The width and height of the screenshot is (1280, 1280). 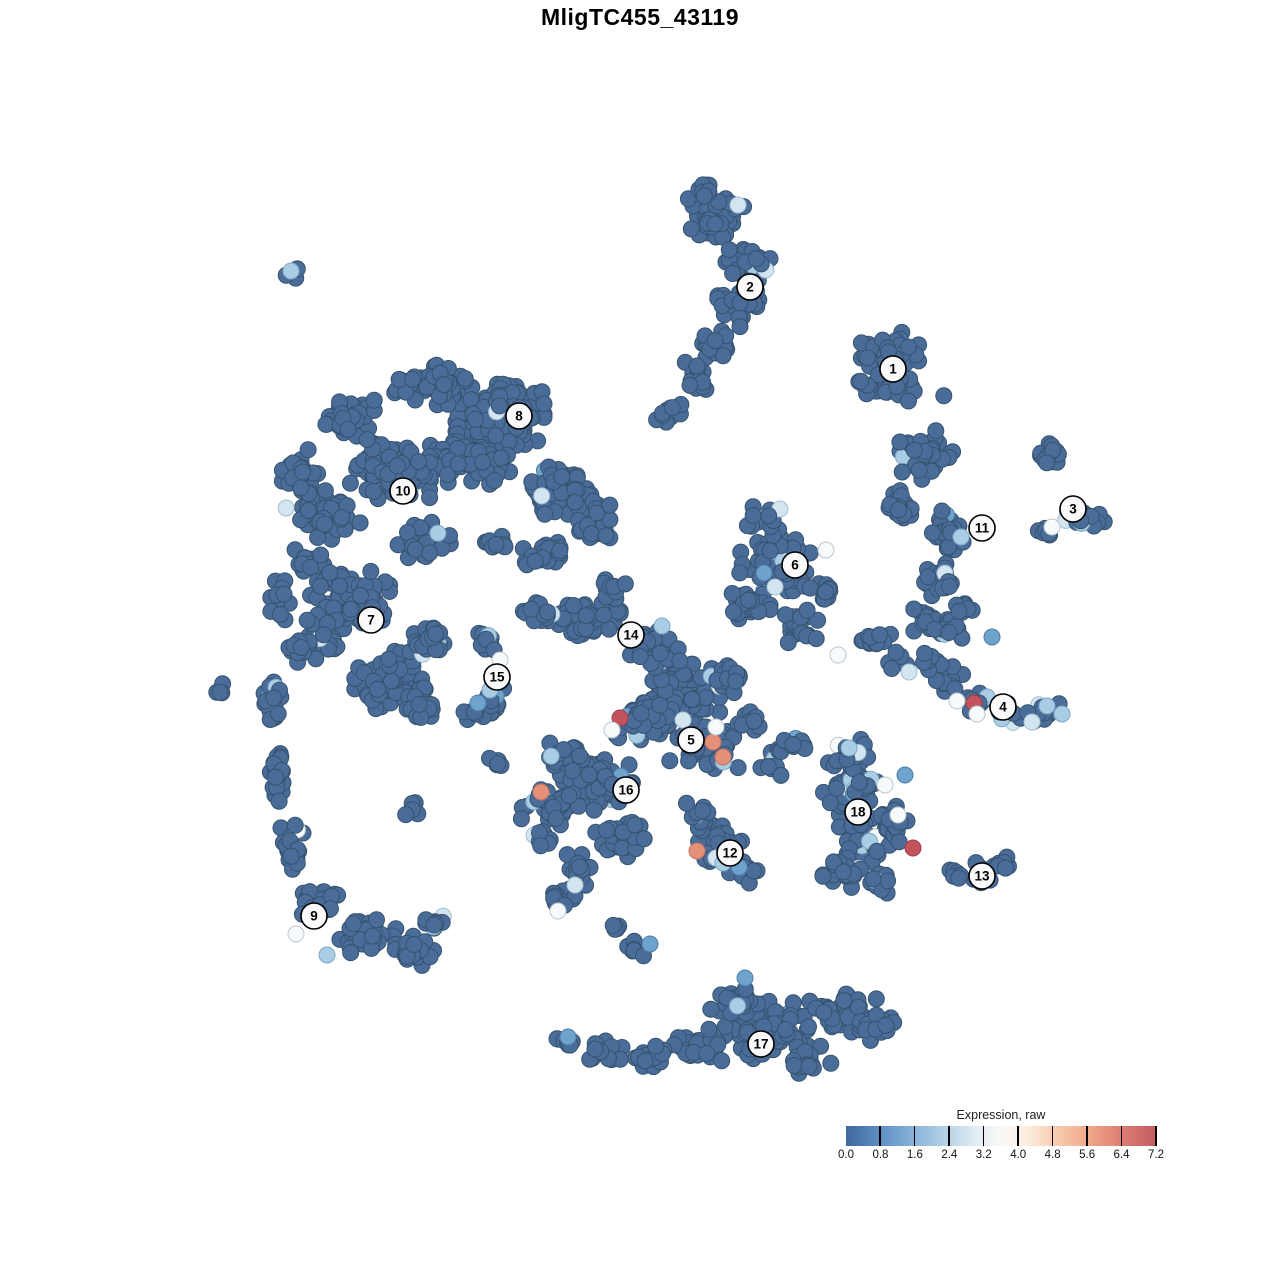 What do you see at coordinates (750, 287) in the screenshot?
I see `cluster-label-2: 2` at bounding box center [750, 287].